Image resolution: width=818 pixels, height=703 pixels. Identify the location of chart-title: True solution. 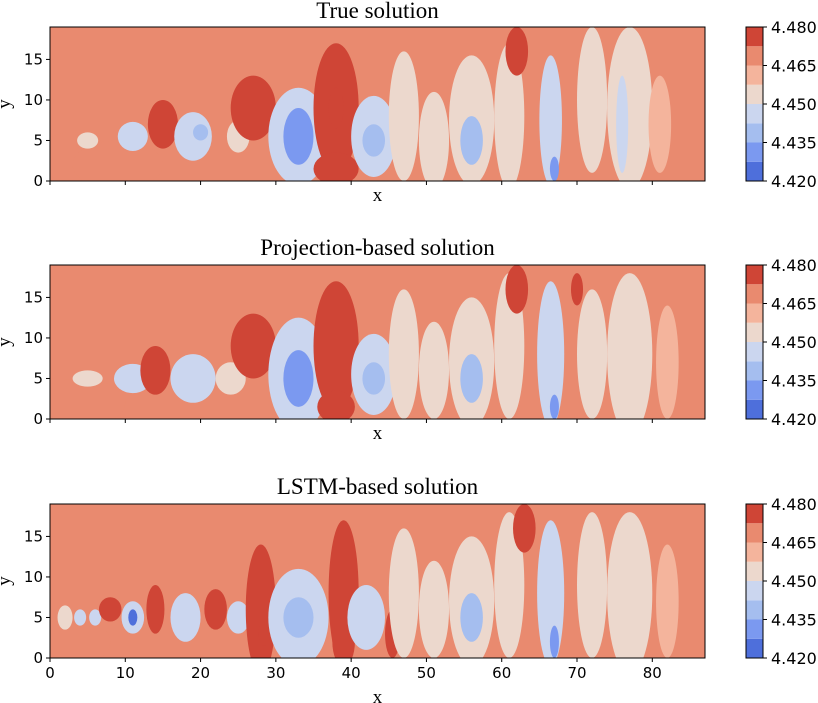
(377, 11).